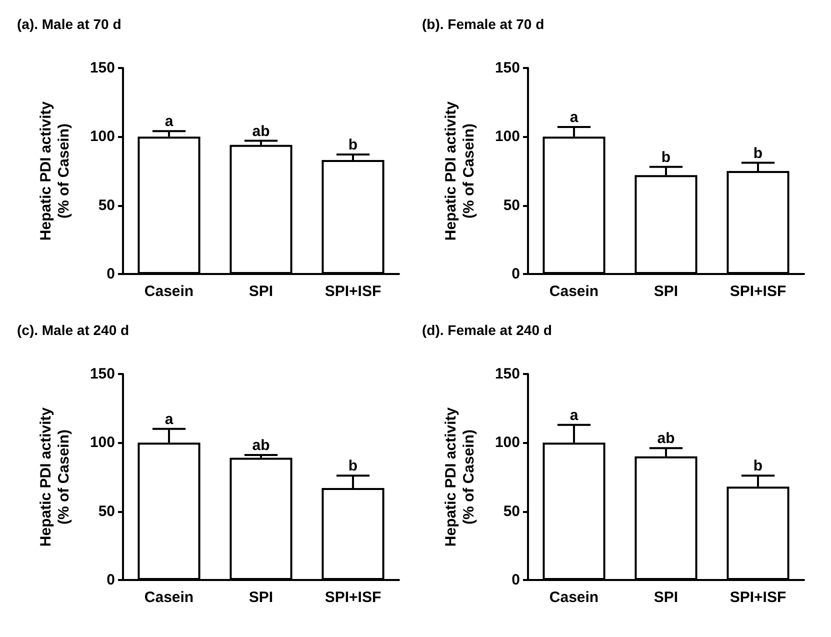  Describe the element at coordinates (69, 24) in the screenshot. I see `chart-title: (a). Male at 70 d` at that location.